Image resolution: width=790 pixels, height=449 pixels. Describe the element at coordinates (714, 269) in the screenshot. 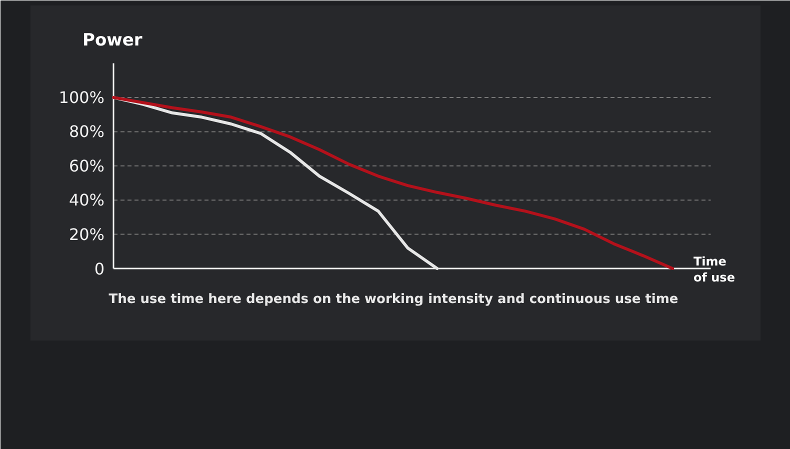

I see `x-axis-title: Time of use` at that location.